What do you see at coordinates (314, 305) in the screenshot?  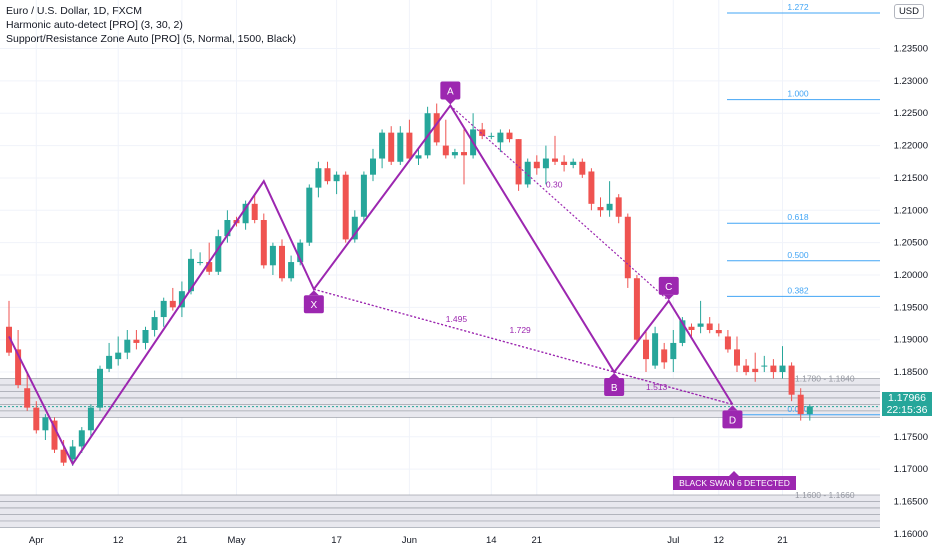 I see `pattern-point-label: X` at bounding box center [314, 305].